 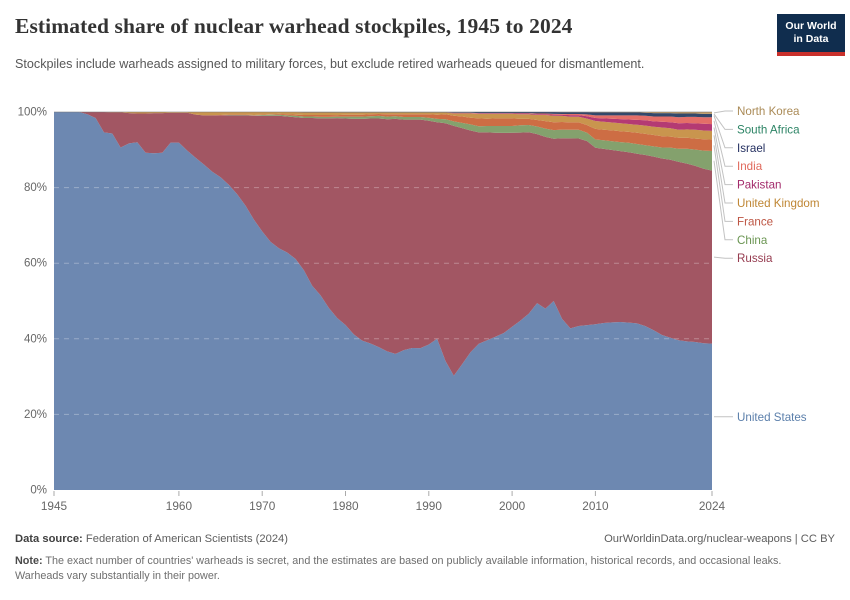 What do you see at coordinates (54, 506) in the screenshot?
I see `x-axis-label-1945: 1945` at bounding box center [54, 506].